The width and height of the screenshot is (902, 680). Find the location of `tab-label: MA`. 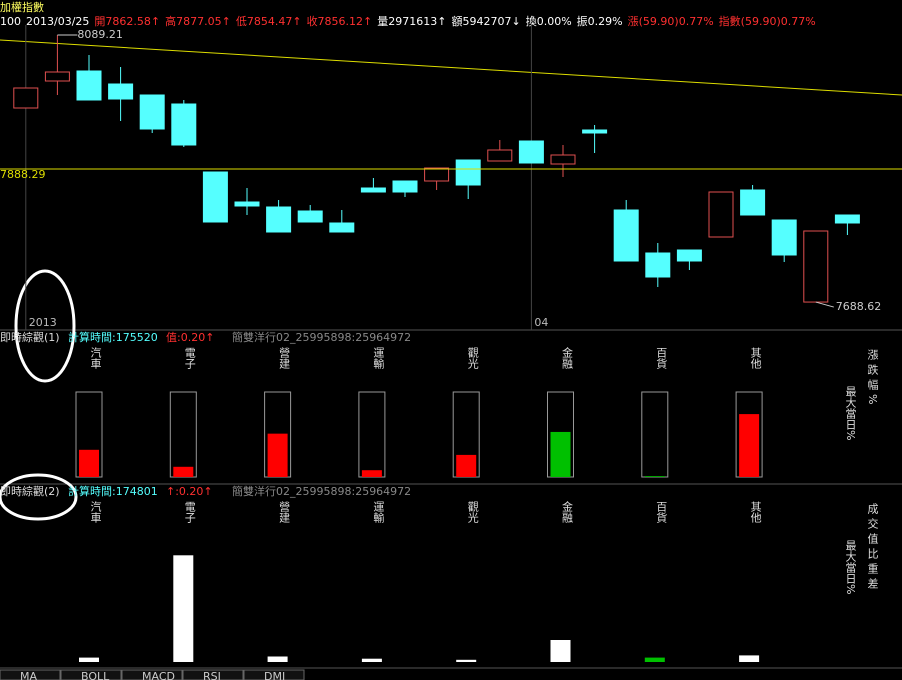

tab-label: MA is located at coordinates (28, 675).